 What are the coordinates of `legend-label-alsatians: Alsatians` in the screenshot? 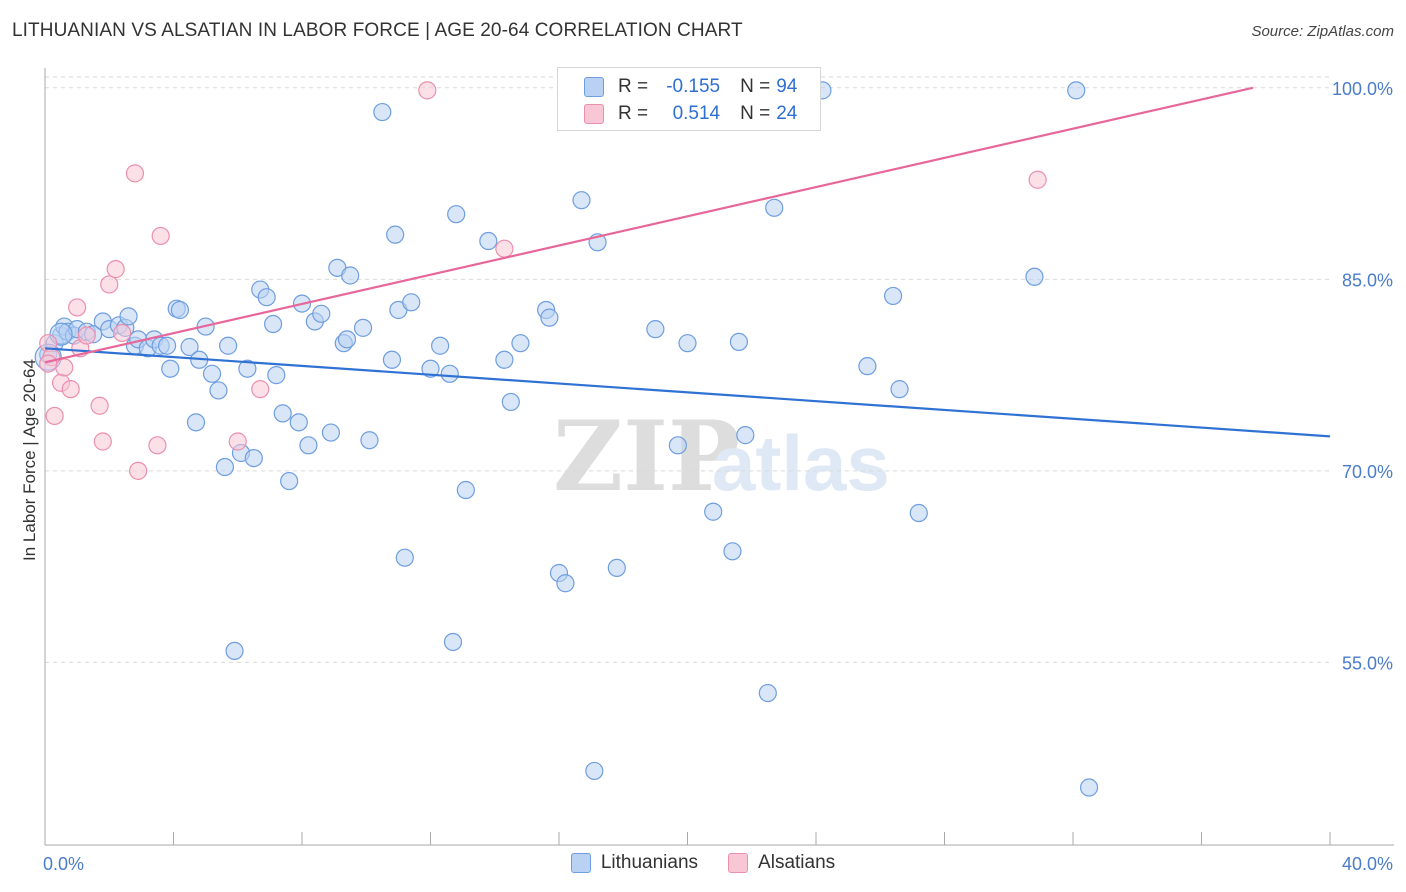 It's located at (797, 862).